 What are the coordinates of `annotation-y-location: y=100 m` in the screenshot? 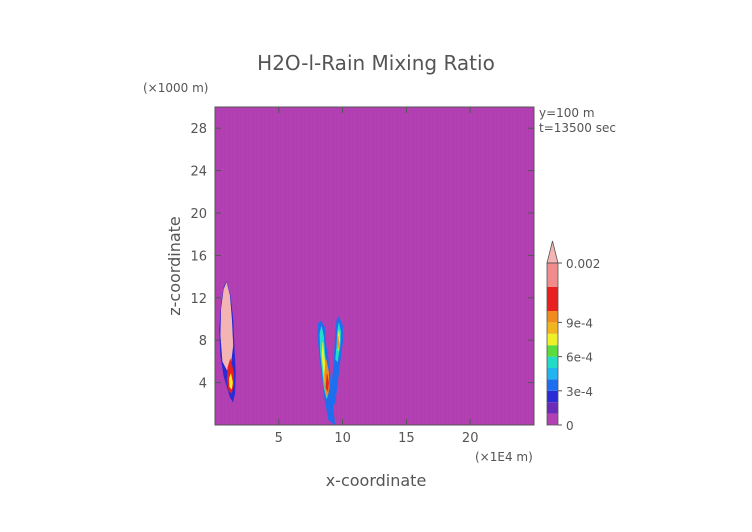 It's located at (567, 113).